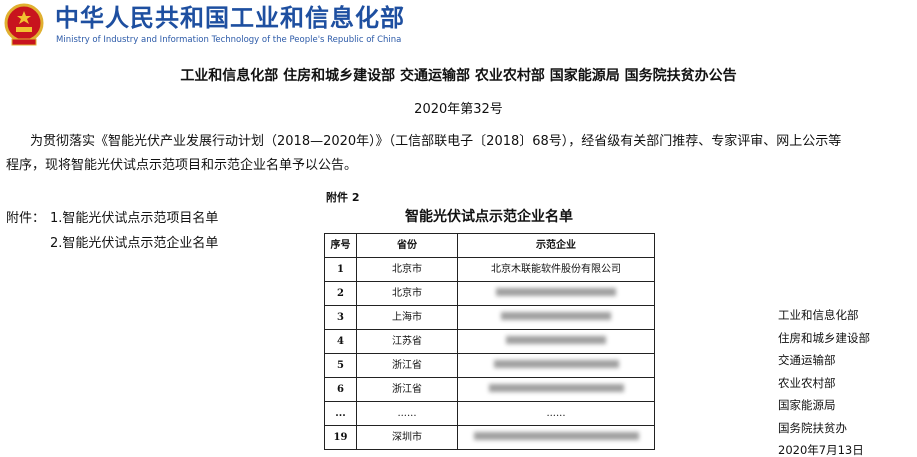 The height and width of the screenshot is (457, 917). I want to click on signature-org: 交通运输部, so click(807, 360).